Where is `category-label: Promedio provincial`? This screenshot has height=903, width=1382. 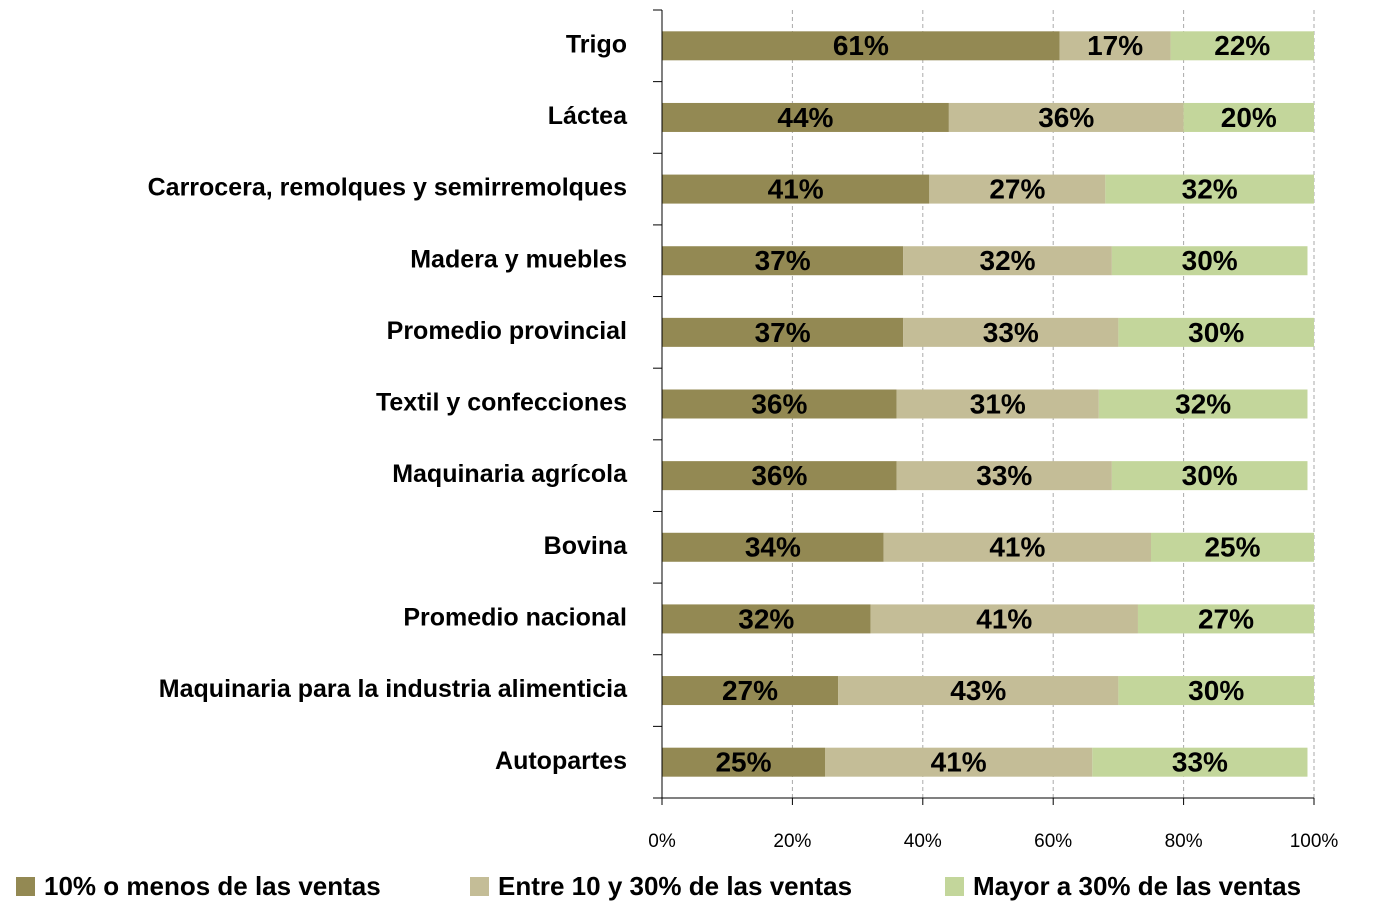
category-label: Promedio provincial is located at coordinates (507, 331).